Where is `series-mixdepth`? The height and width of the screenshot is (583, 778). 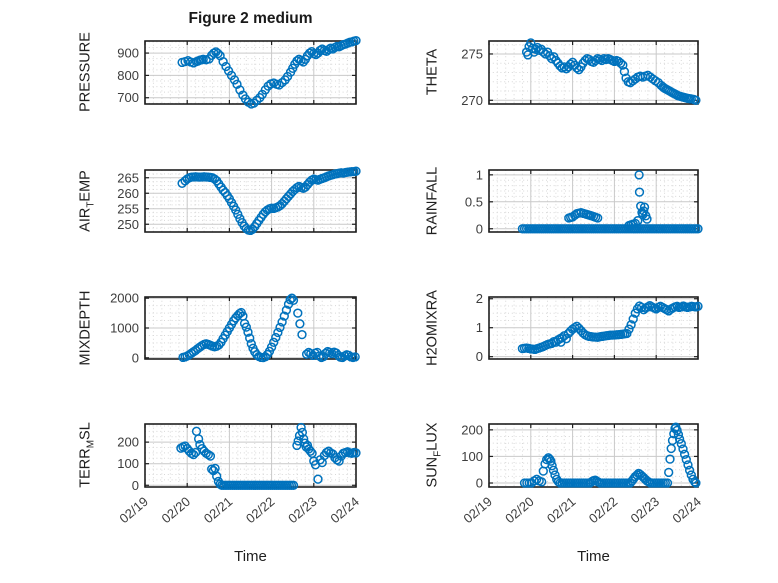
series-mixdepth is located at coordinates (269, 328).